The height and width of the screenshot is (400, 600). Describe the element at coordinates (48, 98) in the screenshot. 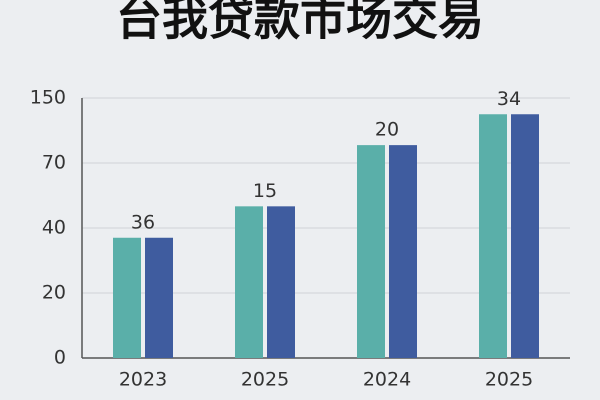

I see `y-tick-label: 150` at that location.